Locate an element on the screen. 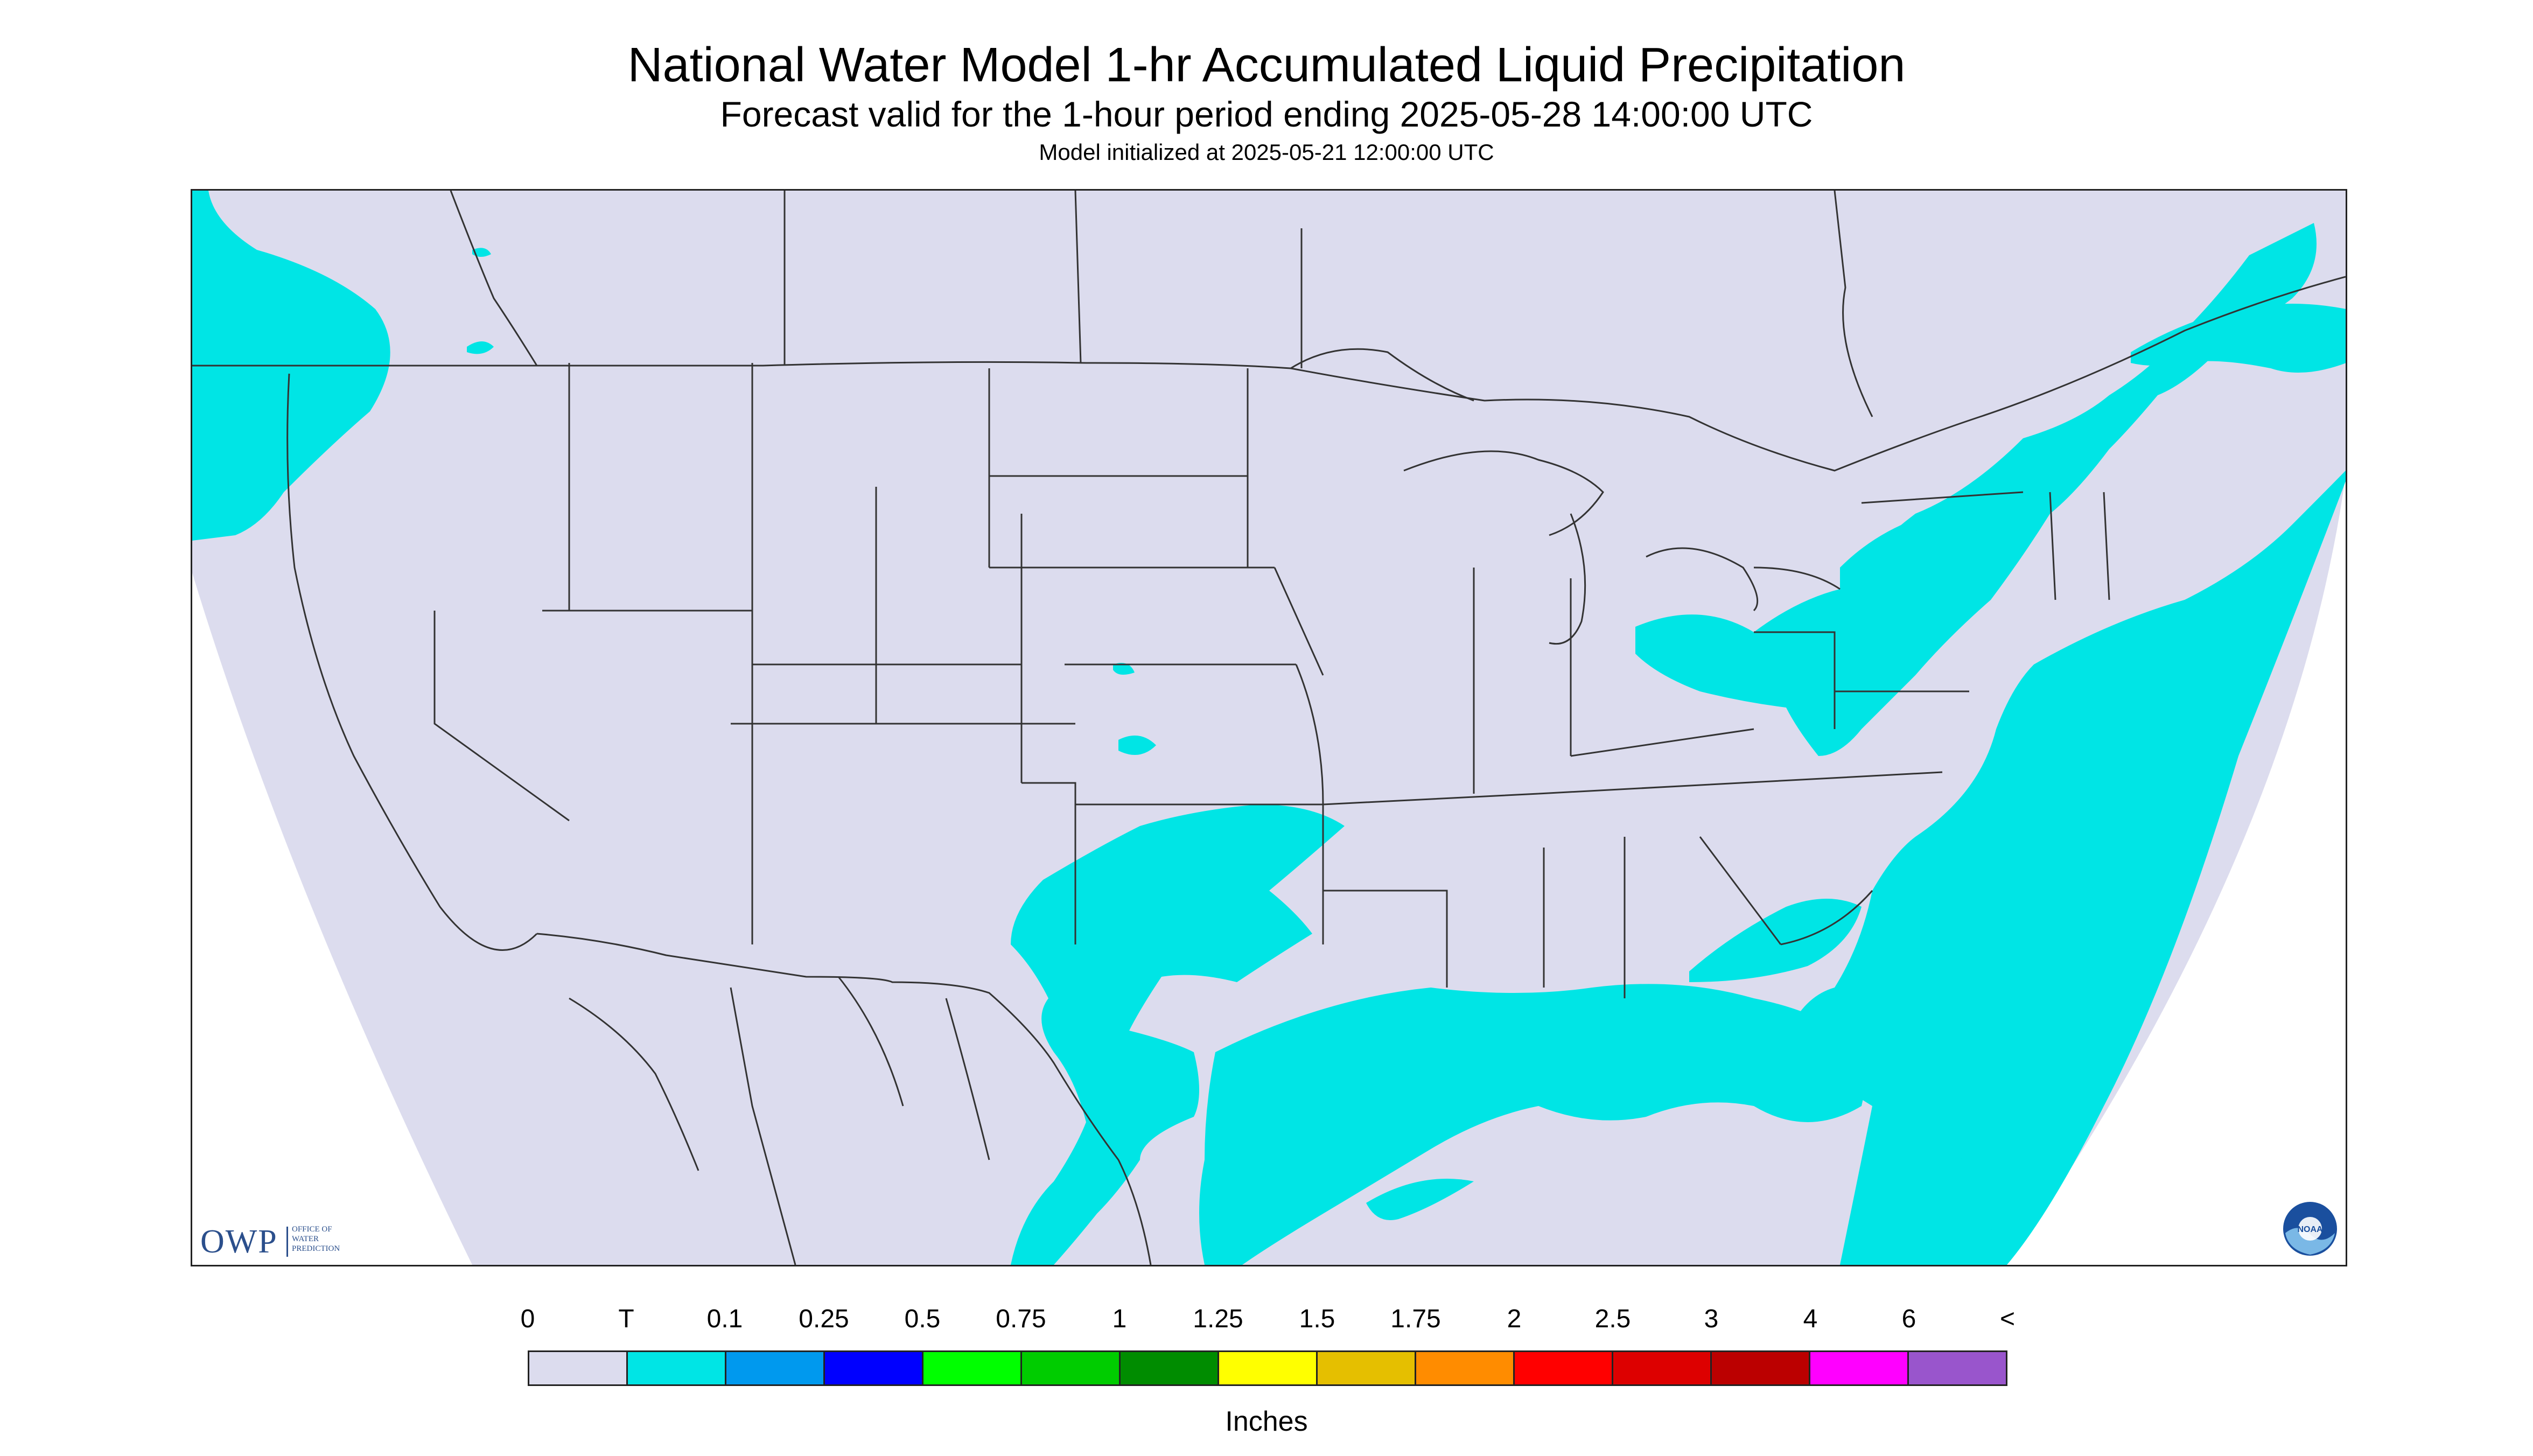 This screenshot has width=2533, height=1456. precip-gulf is located at coordinates (1531, 1124).